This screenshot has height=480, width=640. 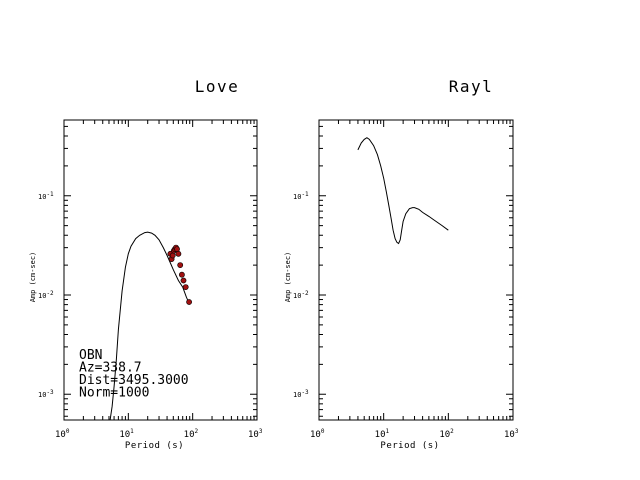 I want to click on station-info-line: Dist=3495.3000, so click(x=134, y=380).